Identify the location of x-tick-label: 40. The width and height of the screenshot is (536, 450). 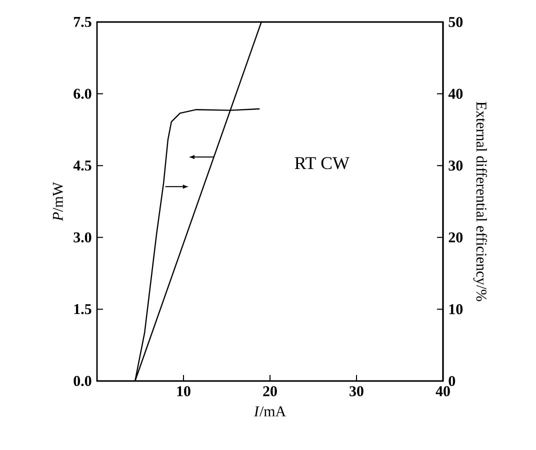
(443, 391).